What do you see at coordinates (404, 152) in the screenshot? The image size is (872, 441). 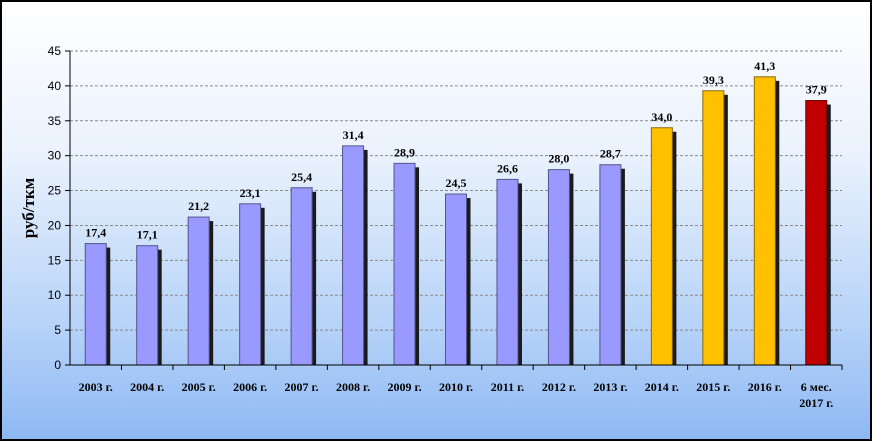 I see `data-label: 28,9` at bounding box center [404, 152].